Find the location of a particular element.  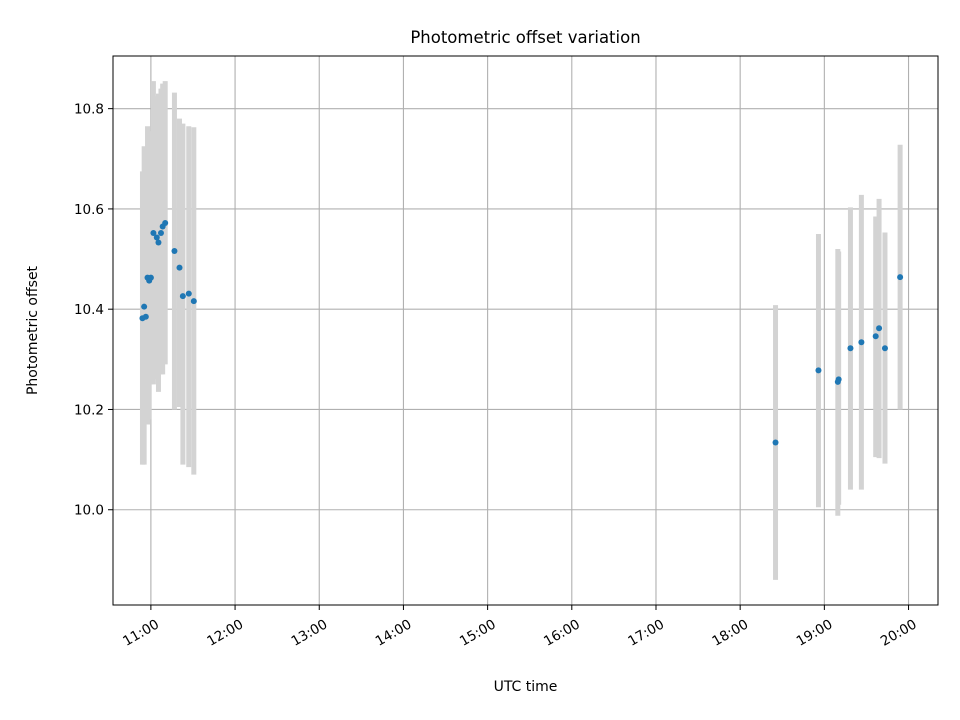

y-tick-label: 10.2 is located at coordinates (89, 410).